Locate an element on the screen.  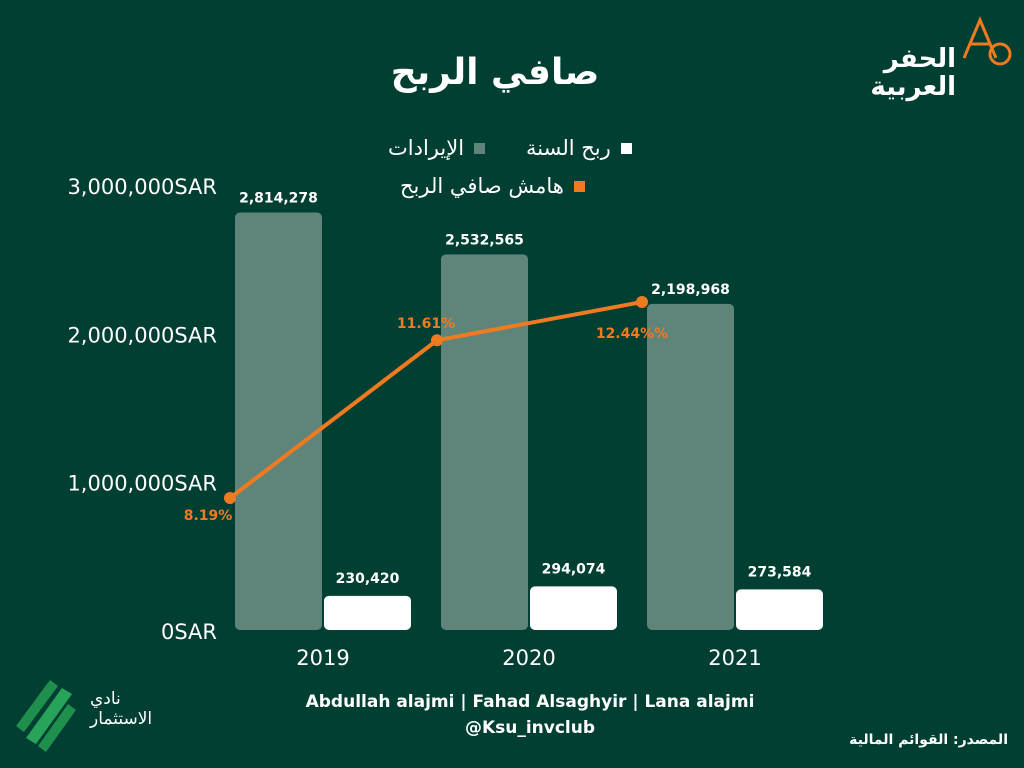
y-tick-label: 3,000,000SAR is located at coordinates (142, 187).